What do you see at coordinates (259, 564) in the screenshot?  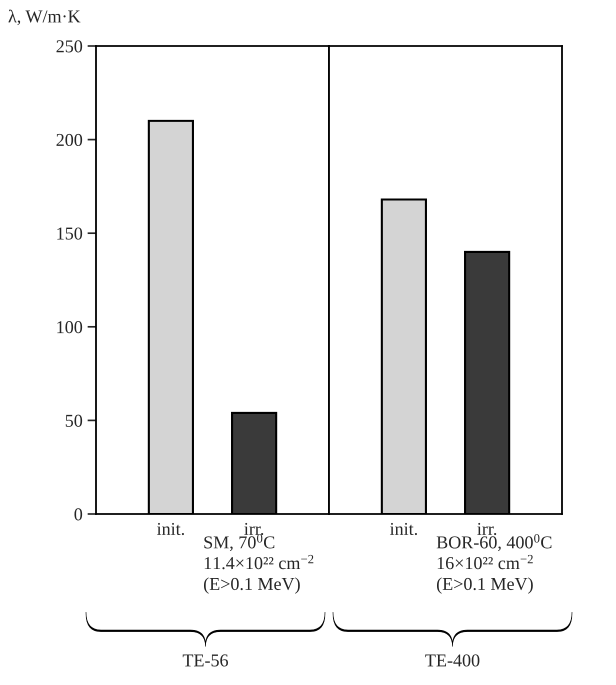 I see `text: SM, 70$^{0}$C 11.4×10²² cm$^{−2}$ (E>0.1 MeV)` at bounding box center [259, 564].